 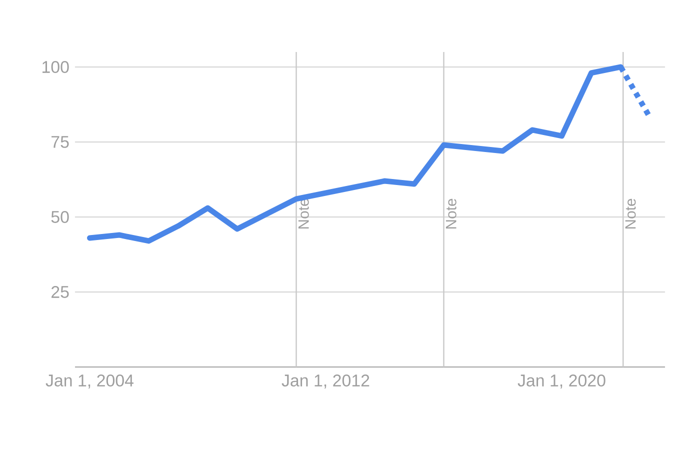 What do you see at coordinates (60, 216) in the screenshot?
I see `y-tick-label: 50` at bounding box center [60, 216].